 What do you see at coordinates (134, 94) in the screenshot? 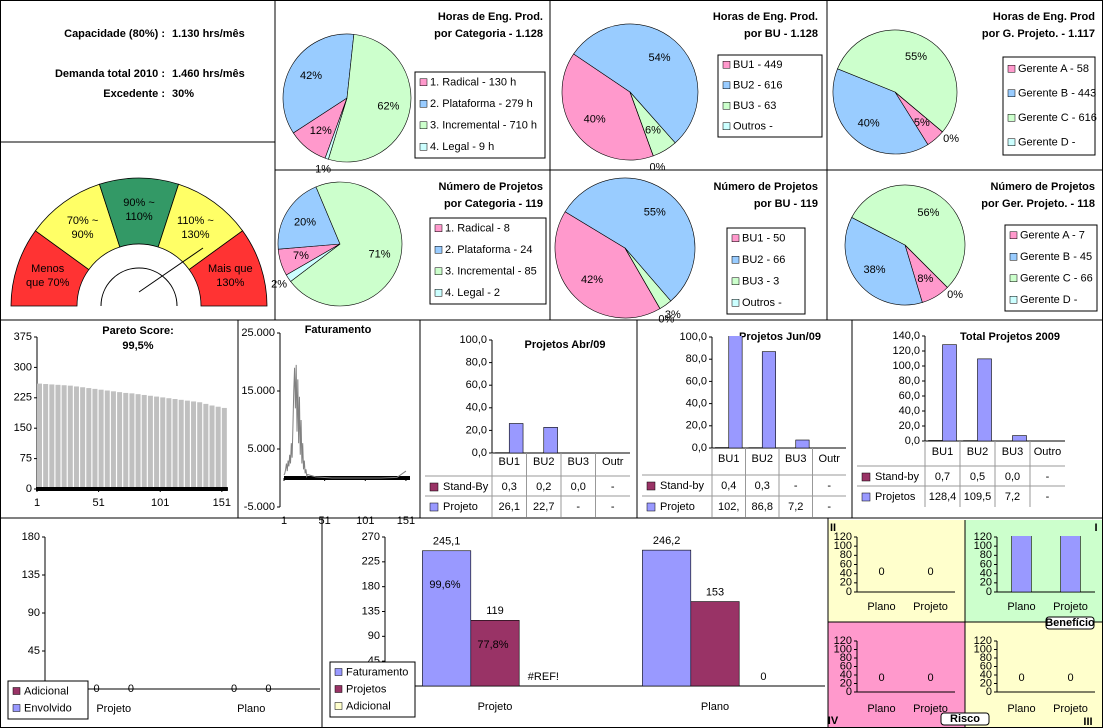
I see `summary-label: Excedente :` at bounding box center [134, 94].